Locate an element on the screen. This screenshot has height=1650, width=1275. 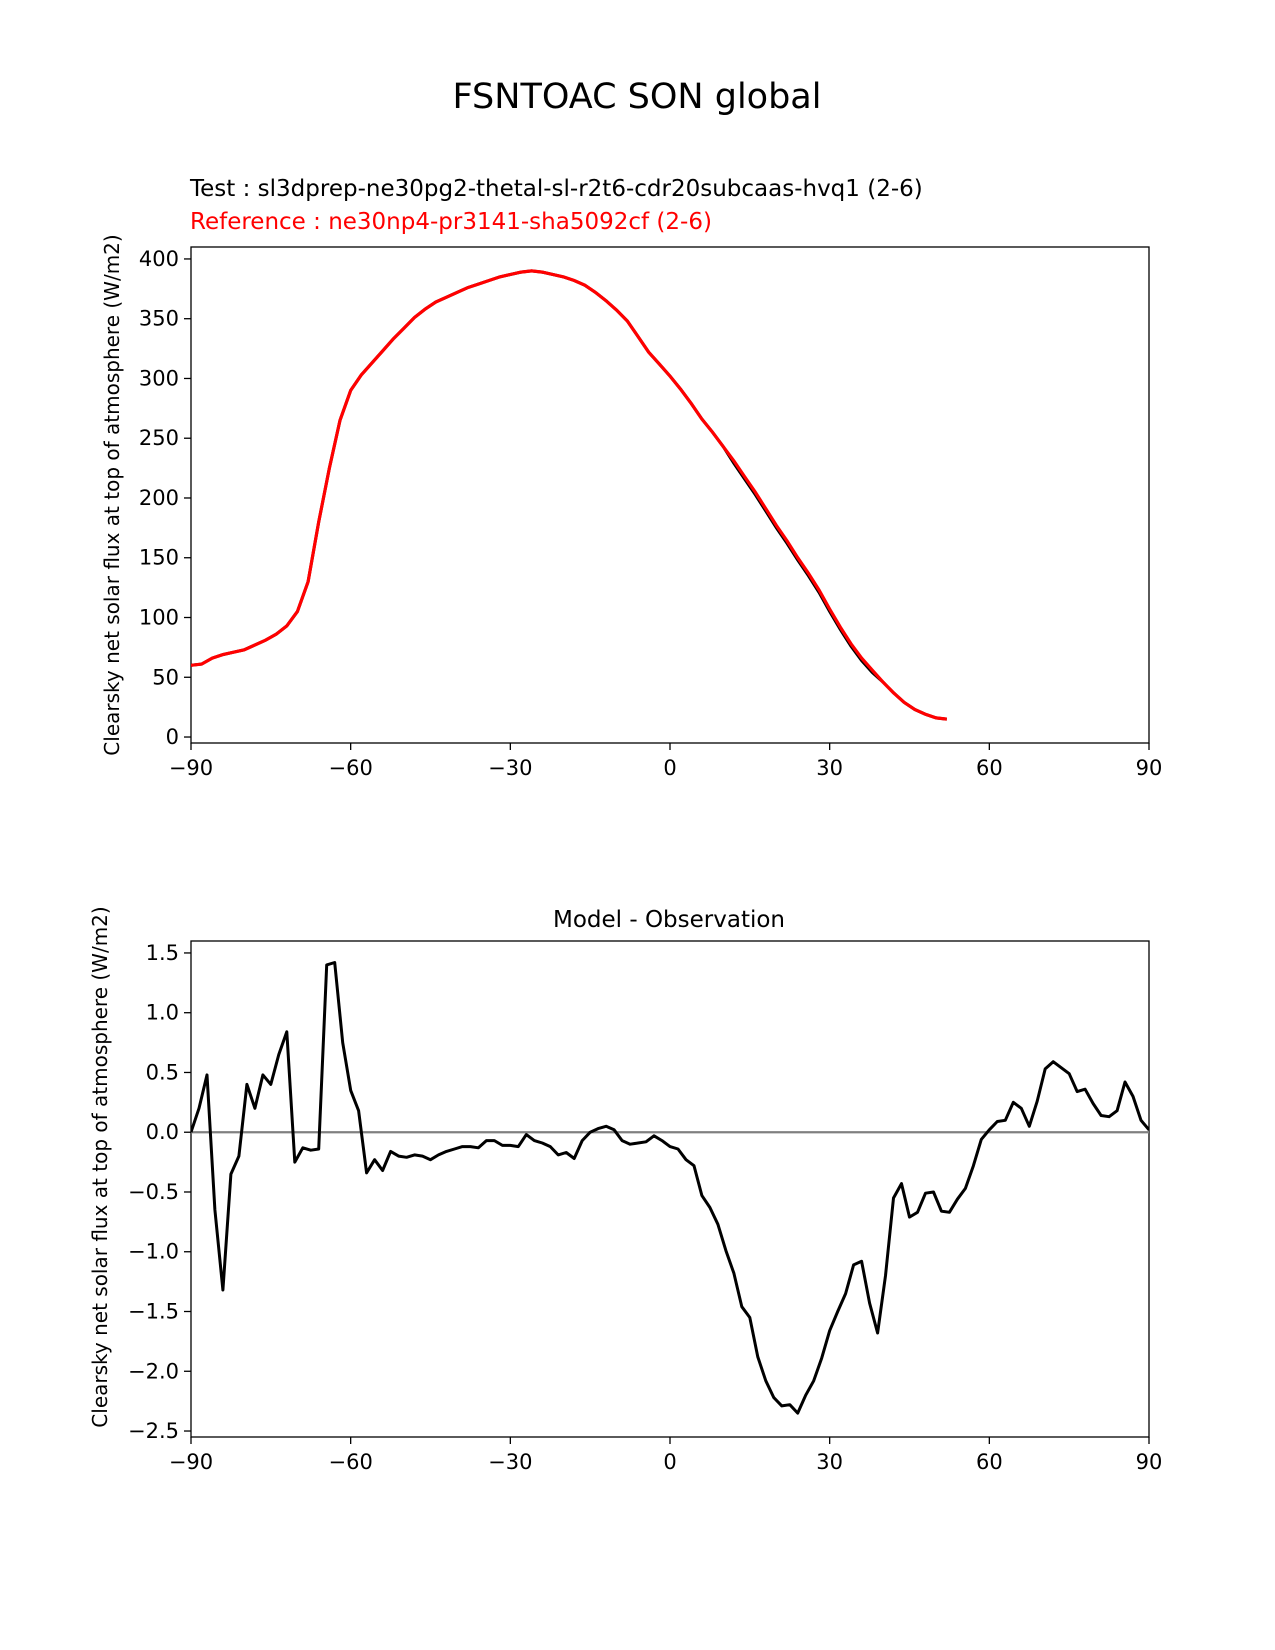
bottom-ytick-label: 1.5 is located at coordinates (162, 953).